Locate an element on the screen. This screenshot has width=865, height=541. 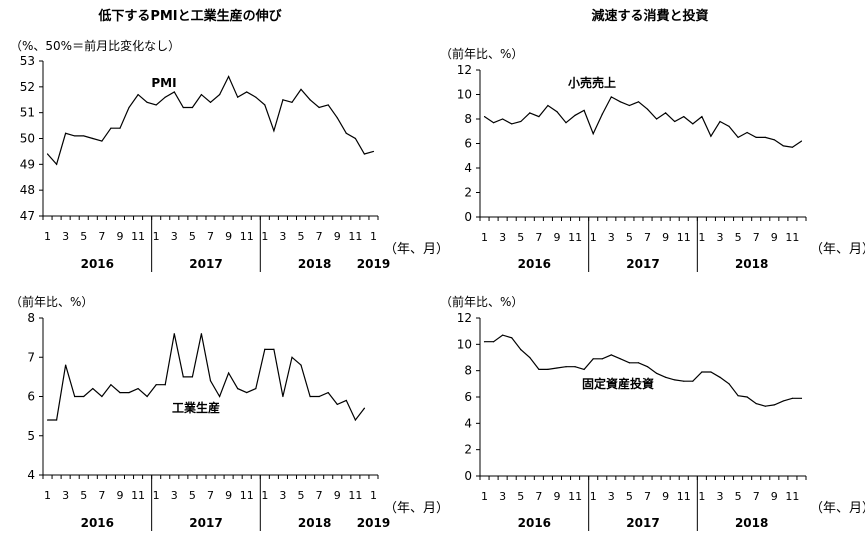
y-tick-label: 7 is located at coordinates (31, 357).